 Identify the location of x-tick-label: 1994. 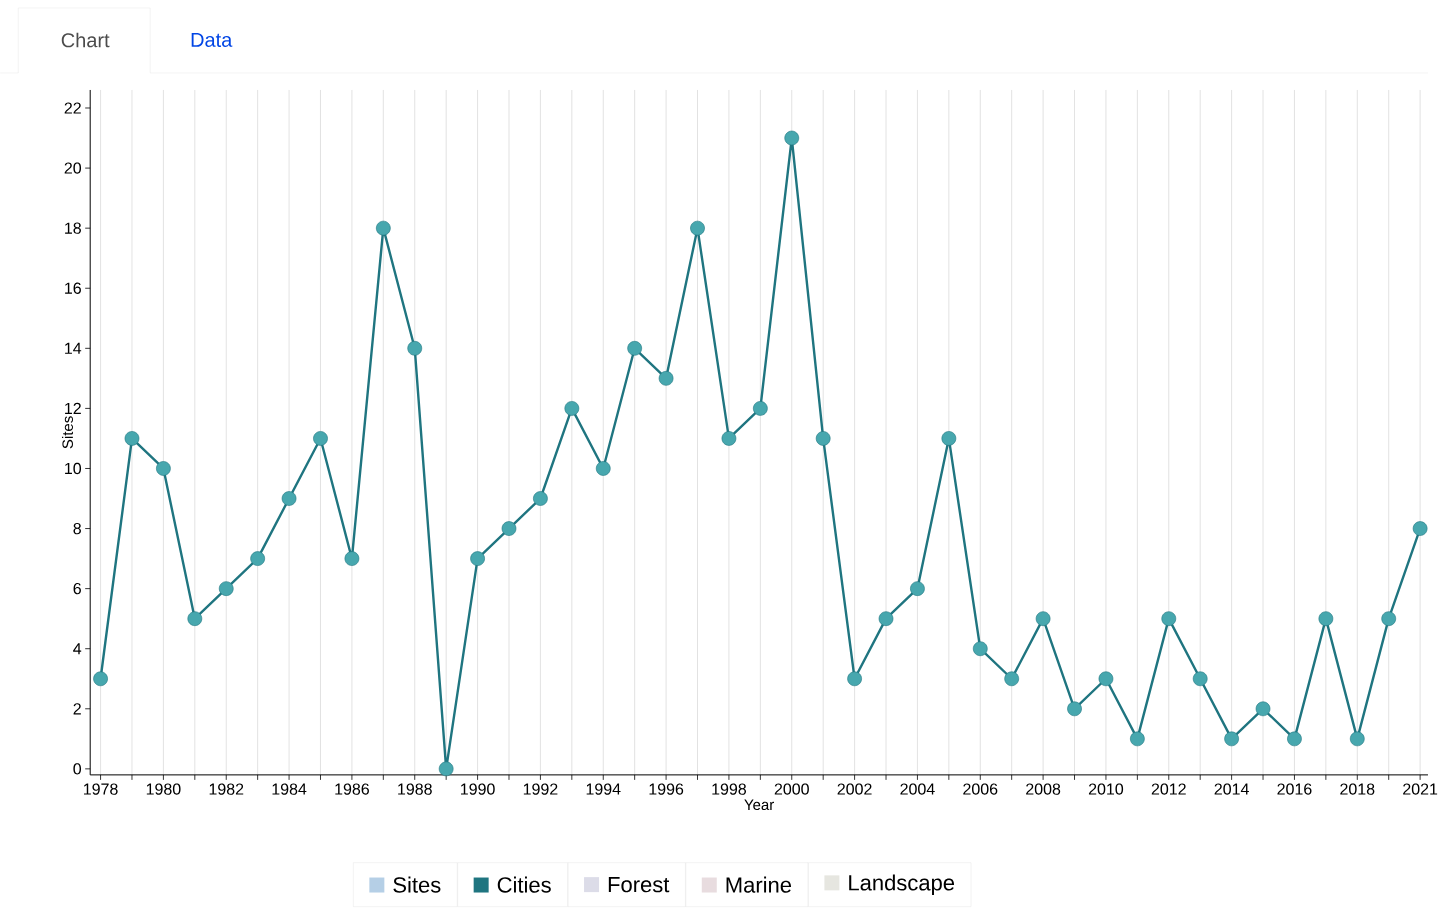
(603, 789).